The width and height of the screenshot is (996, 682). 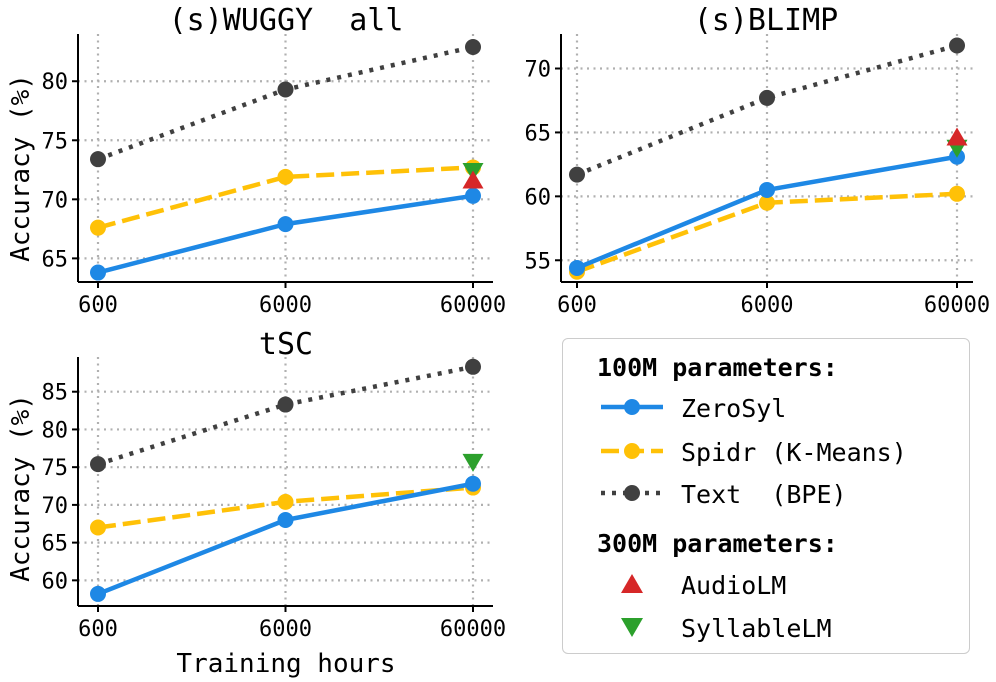 I want to click on panel-title-blimp: (s)BLIMP, so click(x=766, y=20).